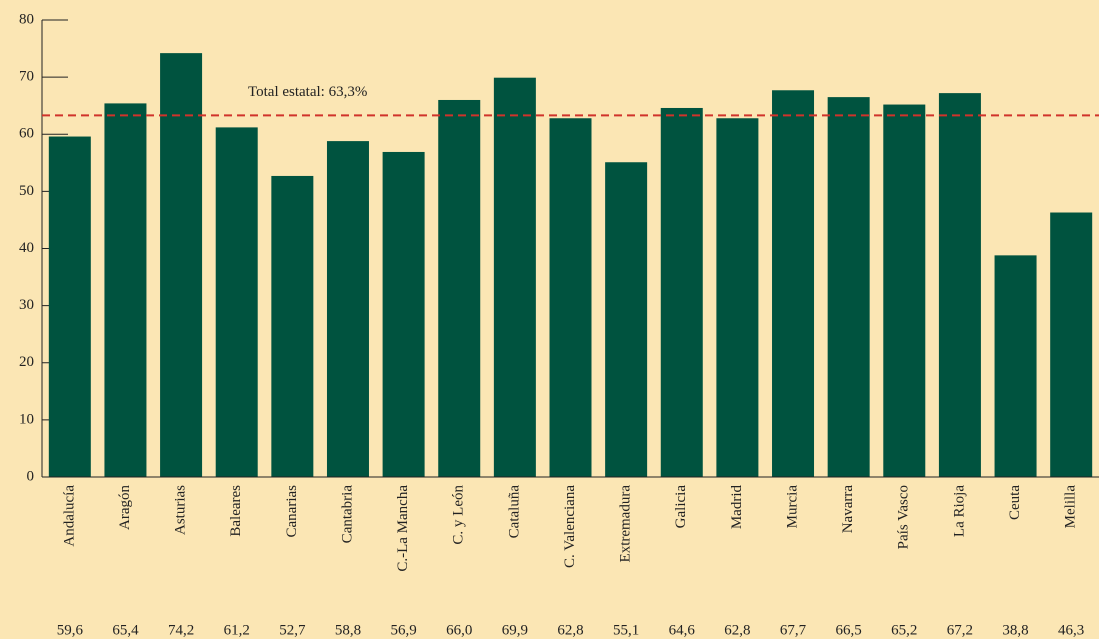 Image resolution: width=1099 pixels, height=639 pixels. I want to click on value-label: 46,3, so click(1071, 630).